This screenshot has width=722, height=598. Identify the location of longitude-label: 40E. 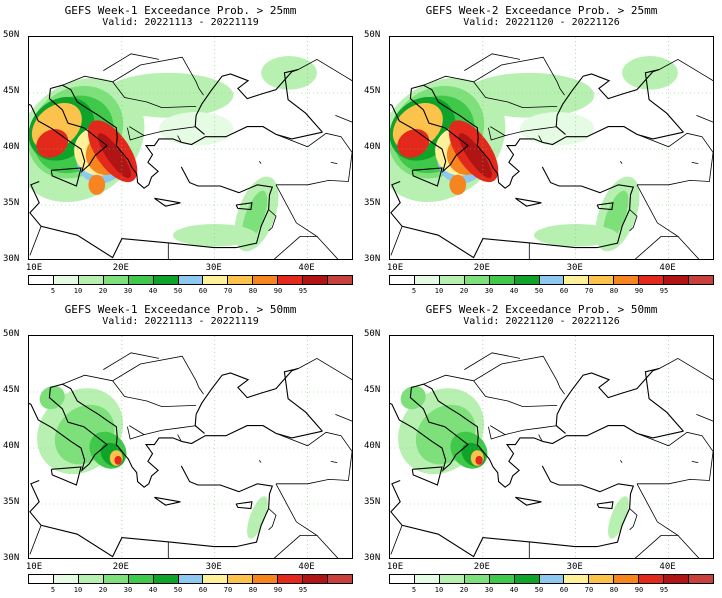
(667, 268).